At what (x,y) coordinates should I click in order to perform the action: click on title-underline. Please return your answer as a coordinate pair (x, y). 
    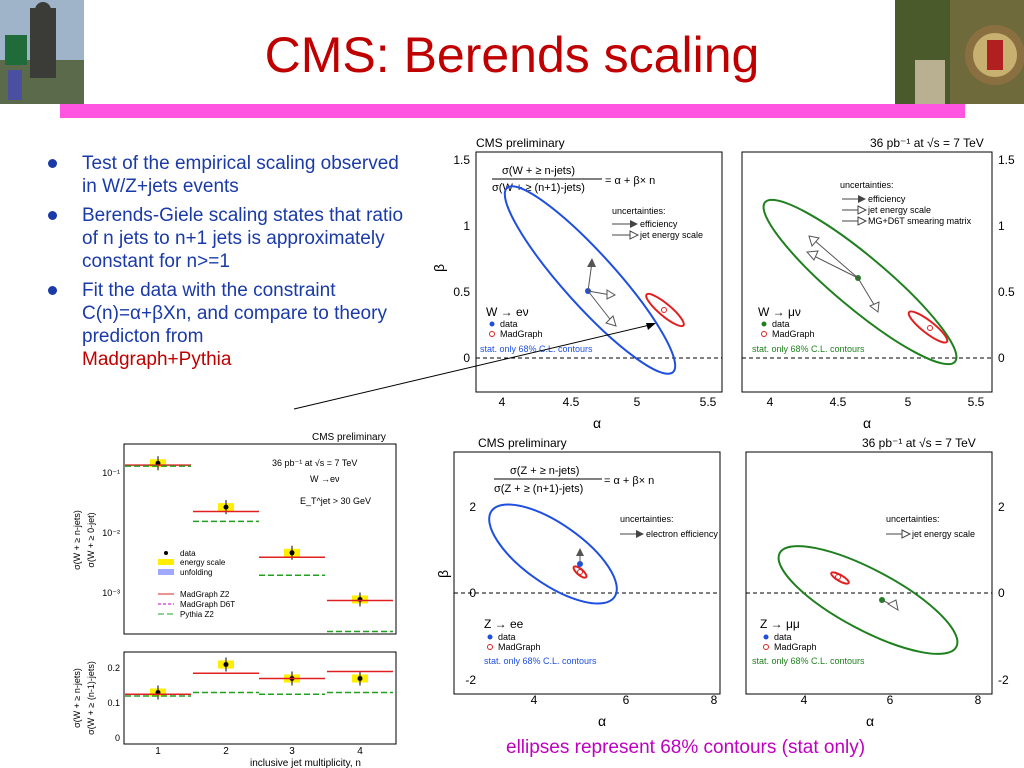
    Looking at the image, I should click on (512, 111).